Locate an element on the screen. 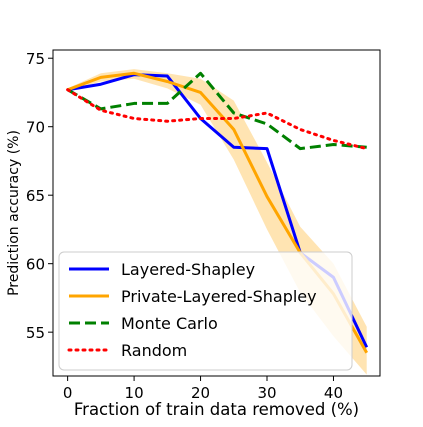 The height and width of the screenshot is (427, 423). y-tick-label: 65 is located at coordinates (35, 196).